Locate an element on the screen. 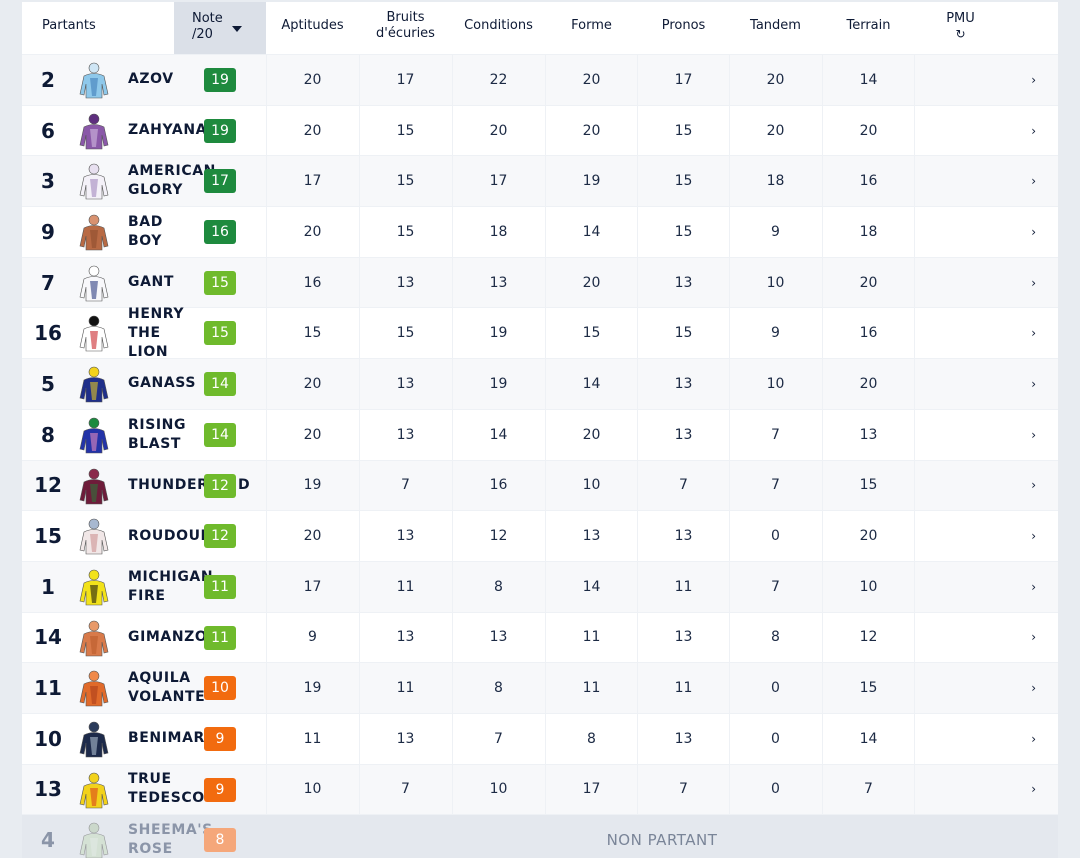 The image size is (1080, 858). runner-name: ROUDOUD is located at coordinates (170, 535).